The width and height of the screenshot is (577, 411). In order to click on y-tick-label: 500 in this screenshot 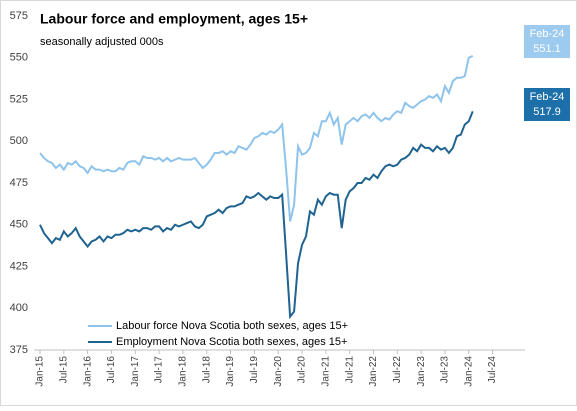, I will do `click(19, 141)`.